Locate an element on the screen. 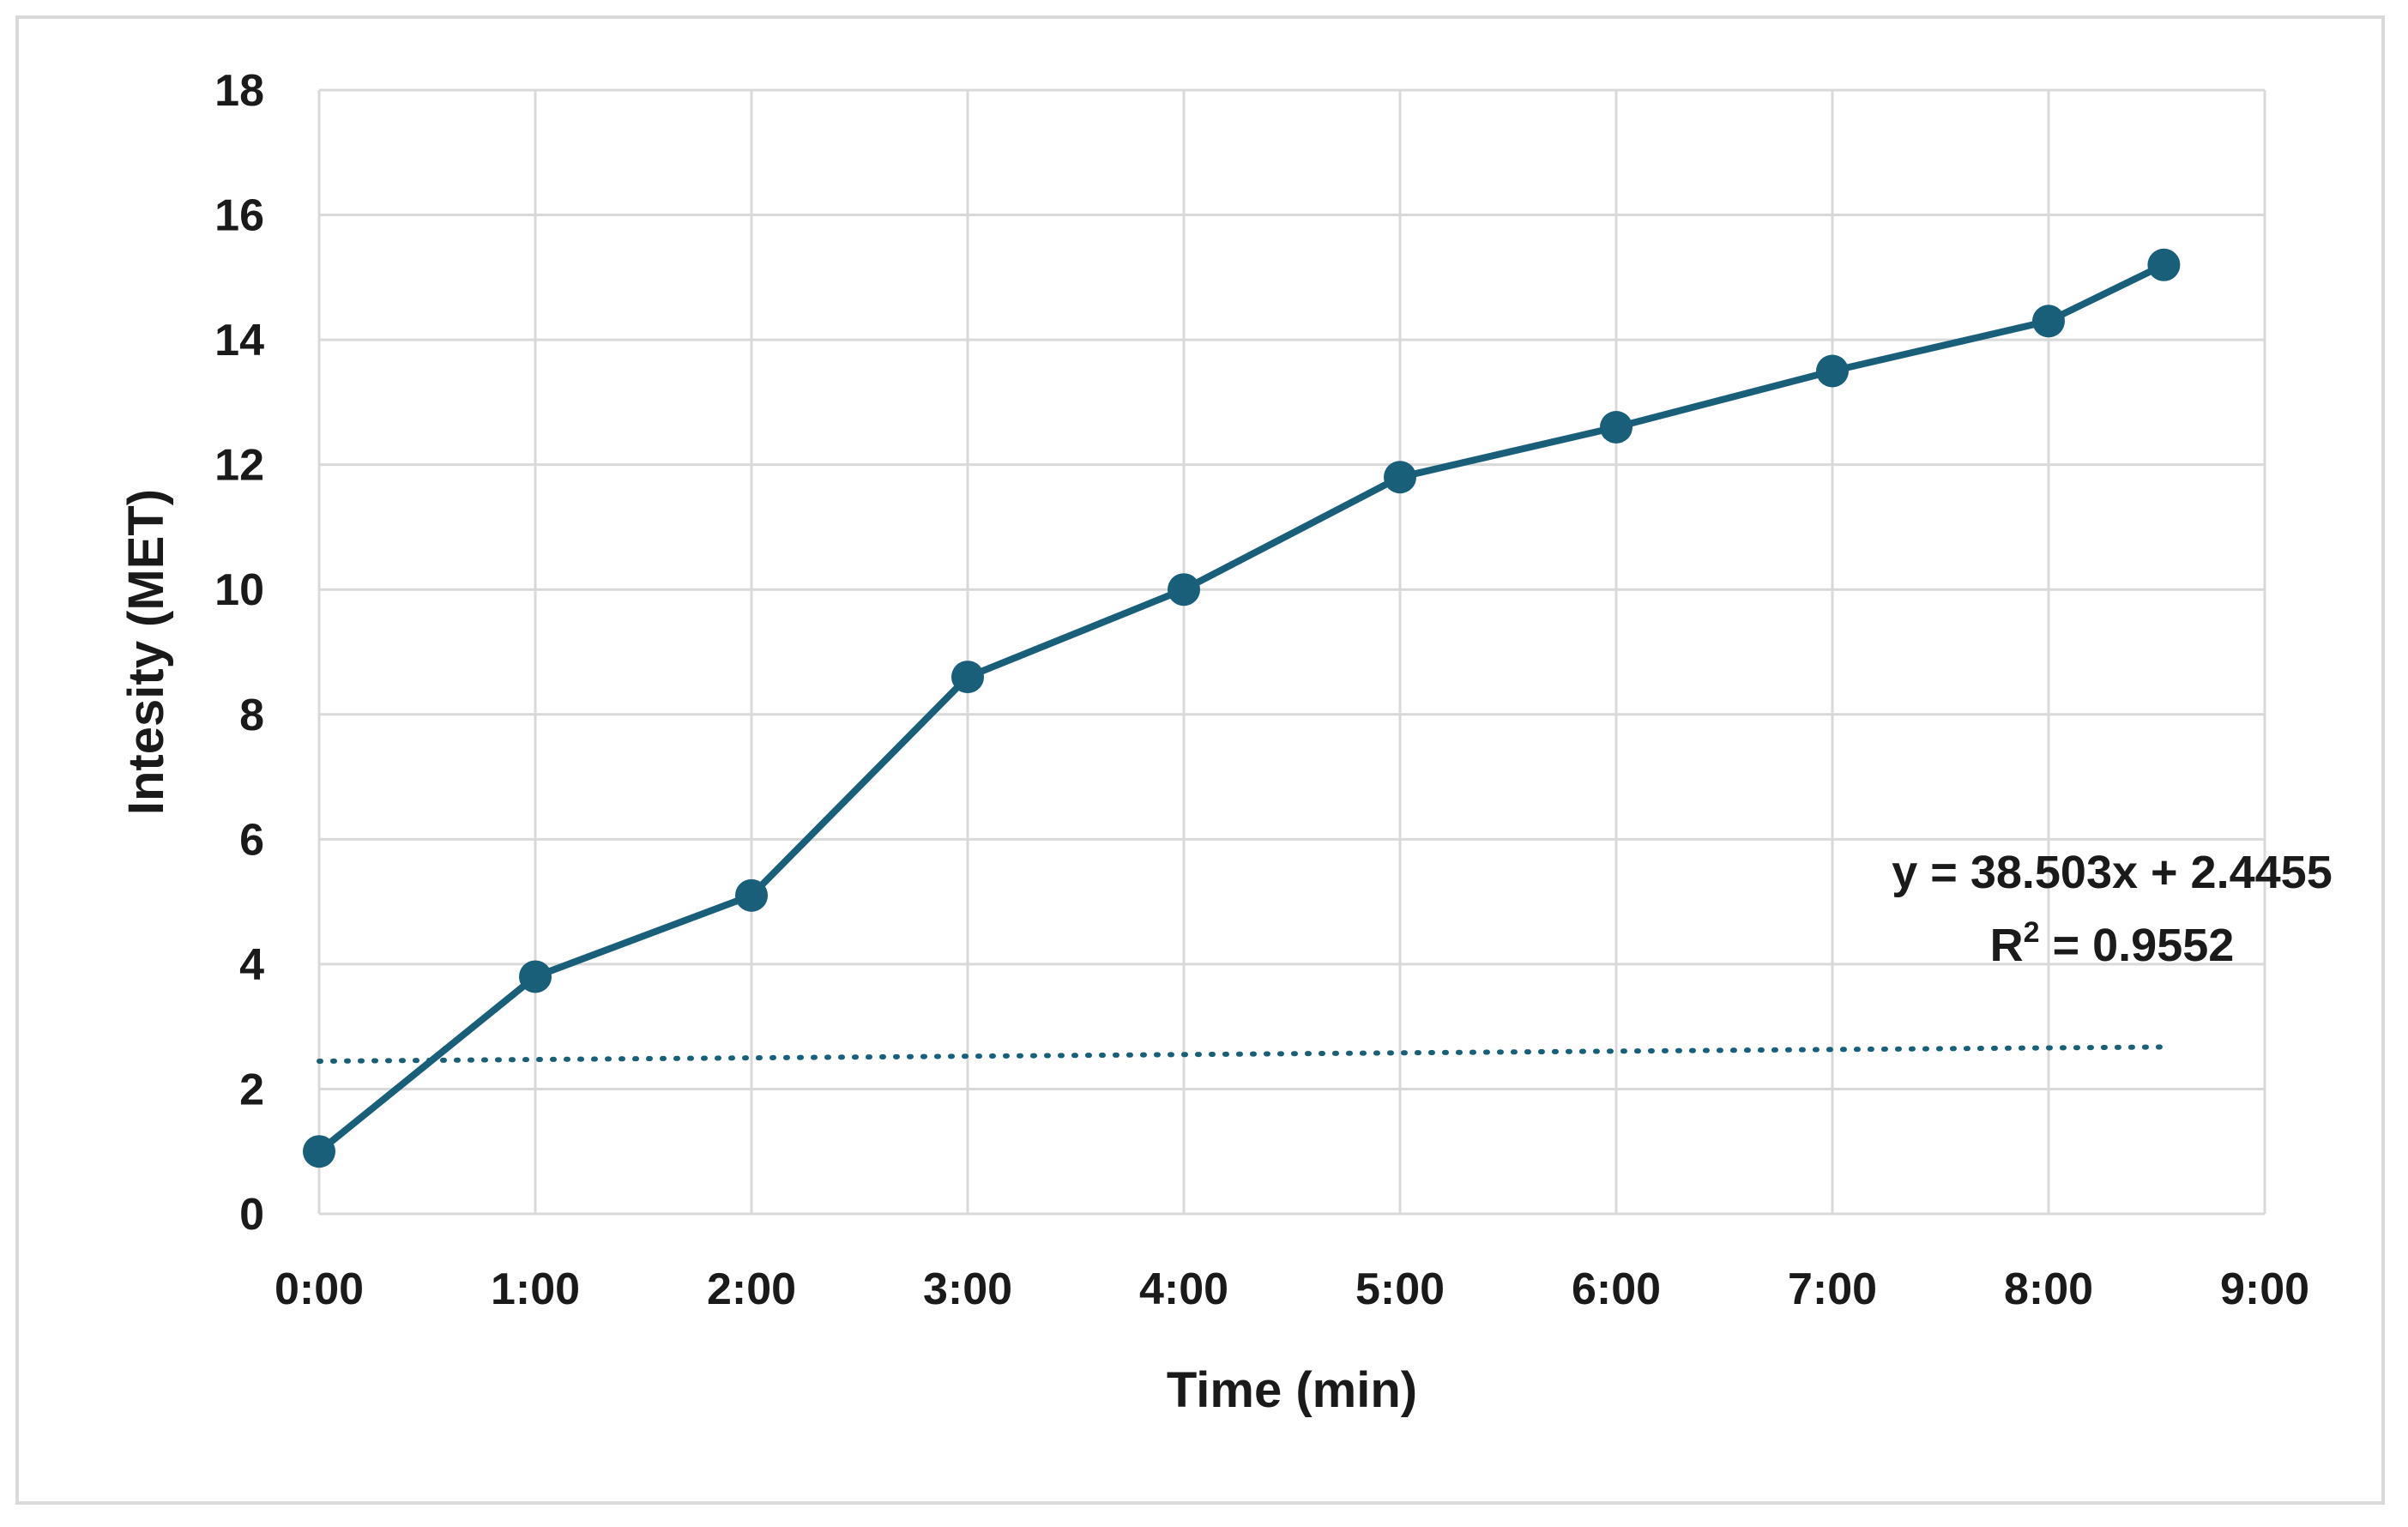 The image size is (2408, 1527). y-tick-label: 2 is located at coordinates (252, 1089).